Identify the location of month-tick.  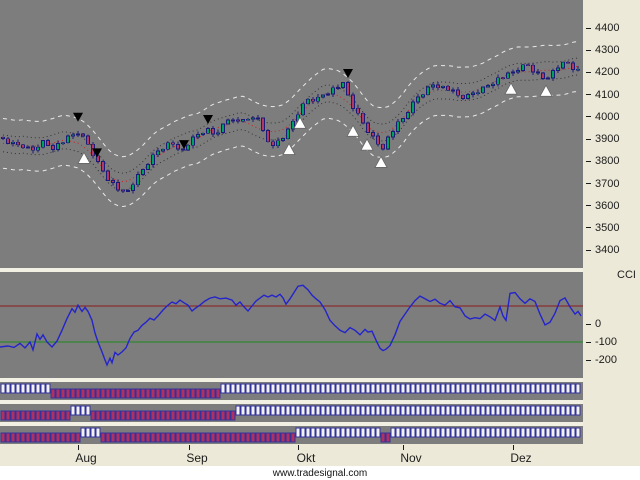
(189, 447).